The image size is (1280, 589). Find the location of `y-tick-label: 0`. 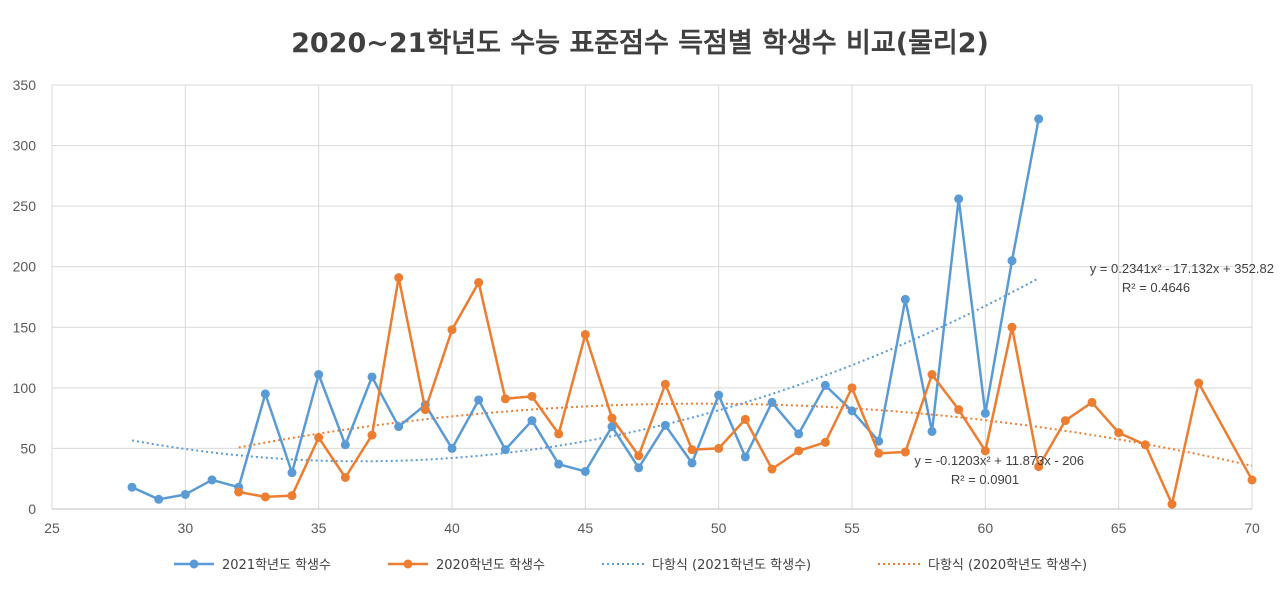

y-tick-label: 0 is located at coordinates (32, 509).